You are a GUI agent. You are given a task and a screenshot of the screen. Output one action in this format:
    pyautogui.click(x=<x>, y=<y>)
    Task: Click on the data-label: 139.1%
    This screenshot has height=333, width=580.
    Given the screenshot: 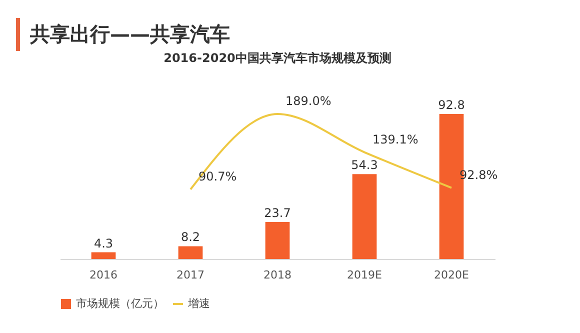 What is the action you would take?
    pyautogui.click(x=395, y=139)
    